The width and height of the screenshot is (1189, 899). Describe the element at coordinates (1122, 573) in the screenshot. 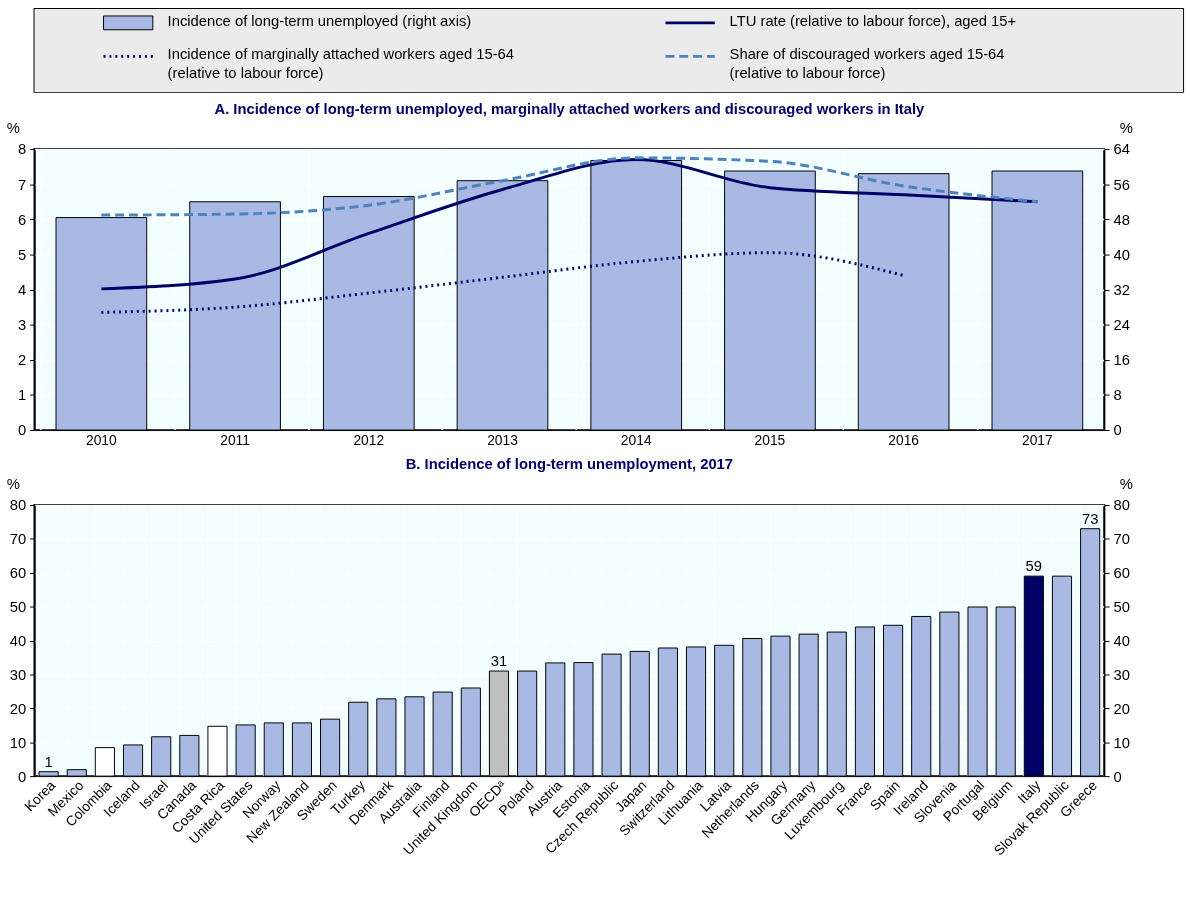

I see `y2-tick-label: 60` at that location.